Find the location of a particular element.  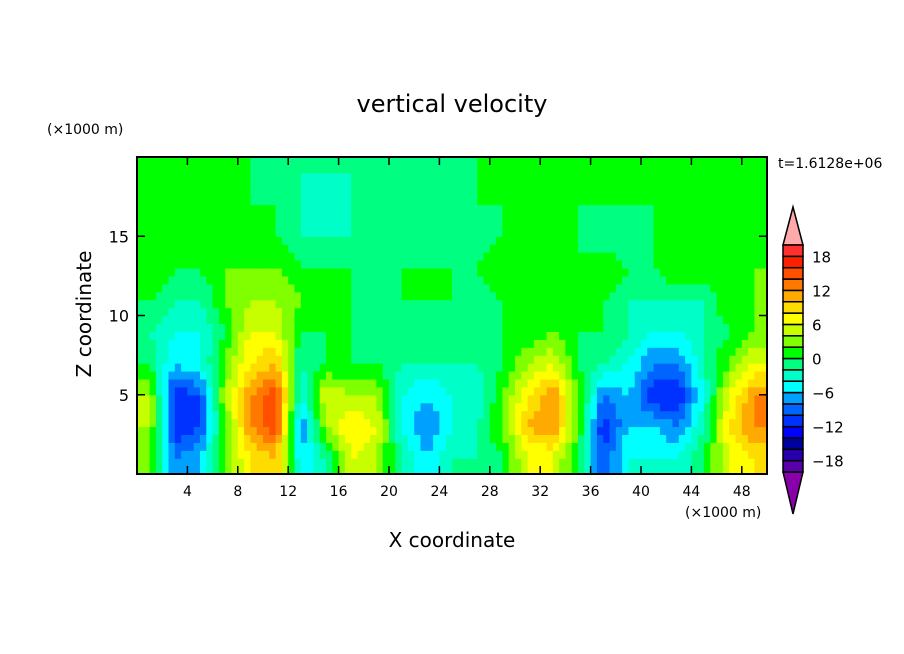

x-tick-label: 40 is located at coordinates (641, 492).